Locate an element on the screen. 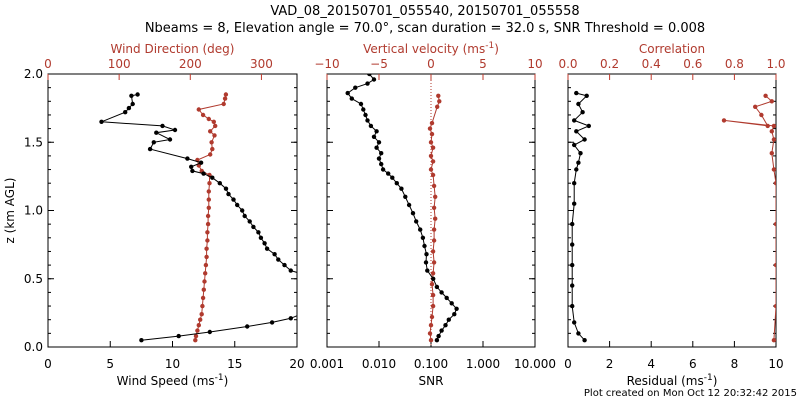 The width and height of the screenshot is (800, 400). x-top-tick-label: 1.0 is located at coordinates (775, 64).